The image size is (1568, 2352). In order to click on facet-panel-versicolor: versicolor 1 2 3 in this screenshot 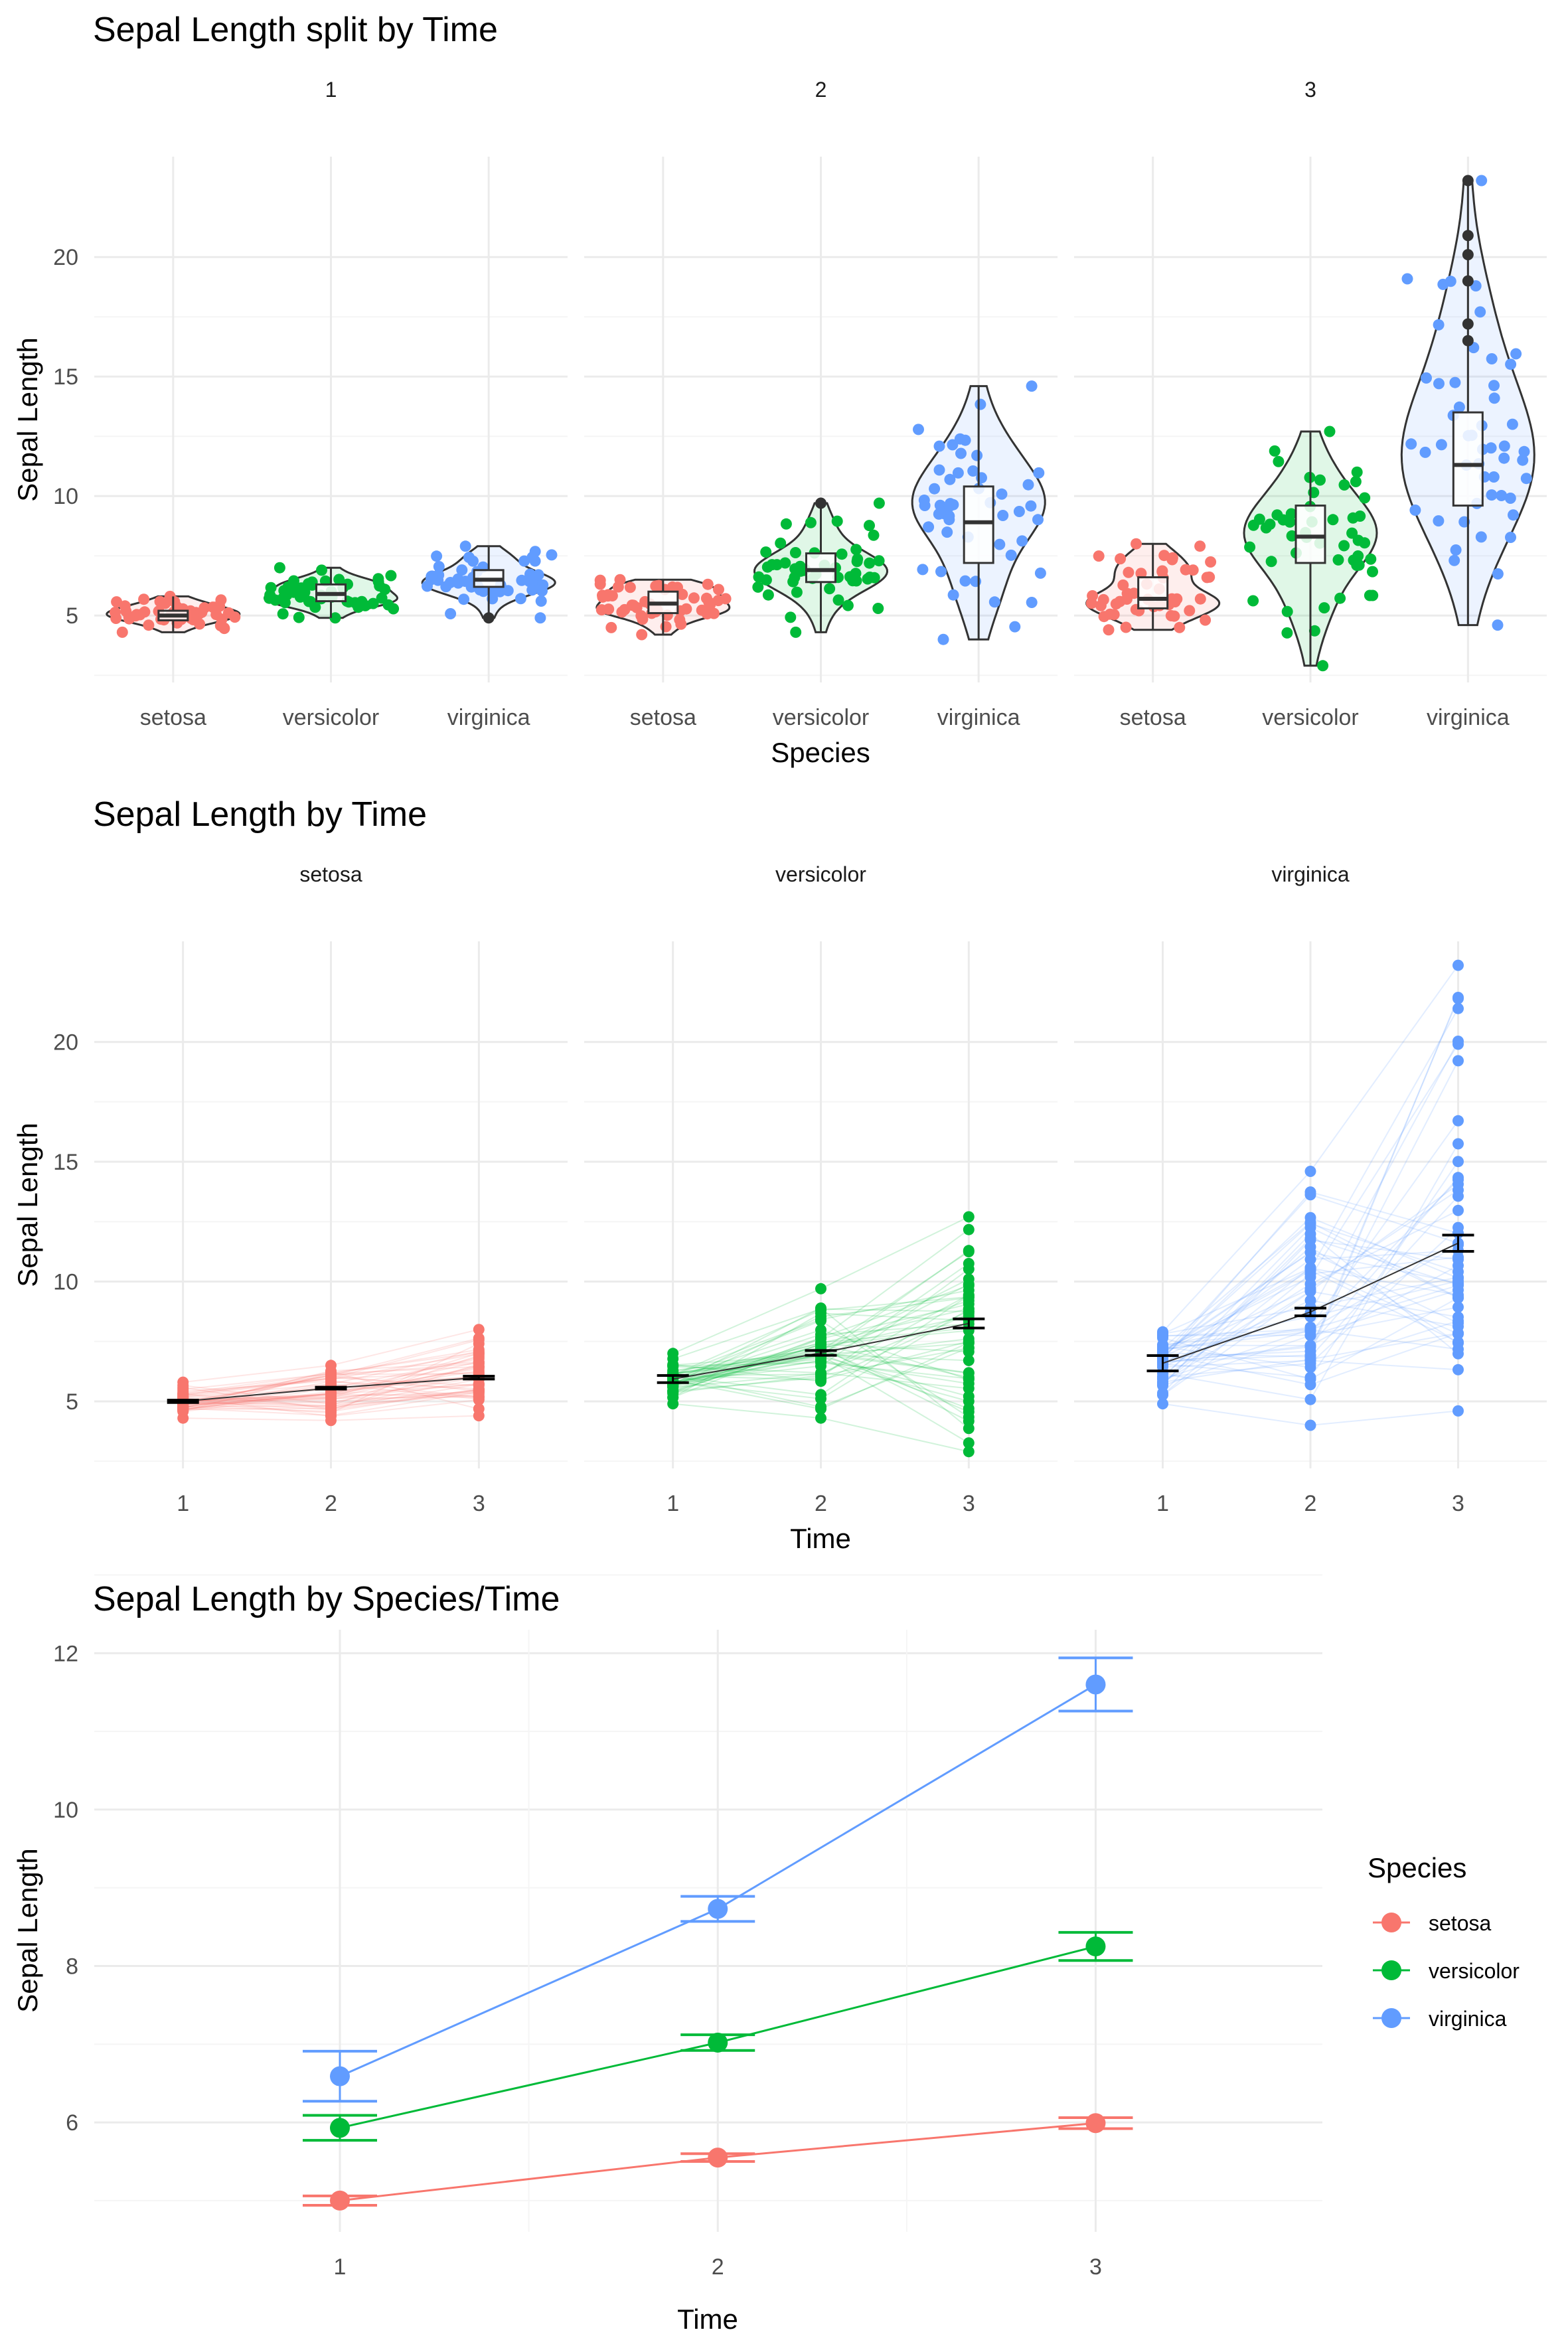, I will do `click(821, 1189)`.